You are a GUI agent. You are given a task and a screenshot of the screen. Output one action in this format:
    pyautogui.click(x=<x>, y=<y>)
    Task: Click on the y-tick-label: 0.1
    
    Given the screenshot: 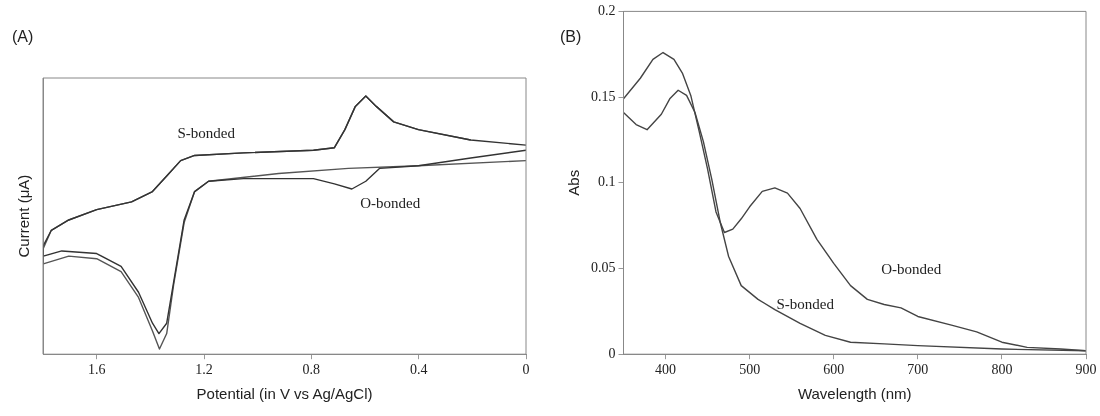 What is the action you would take?
    pyautogui.click(x=607, y=182)
    